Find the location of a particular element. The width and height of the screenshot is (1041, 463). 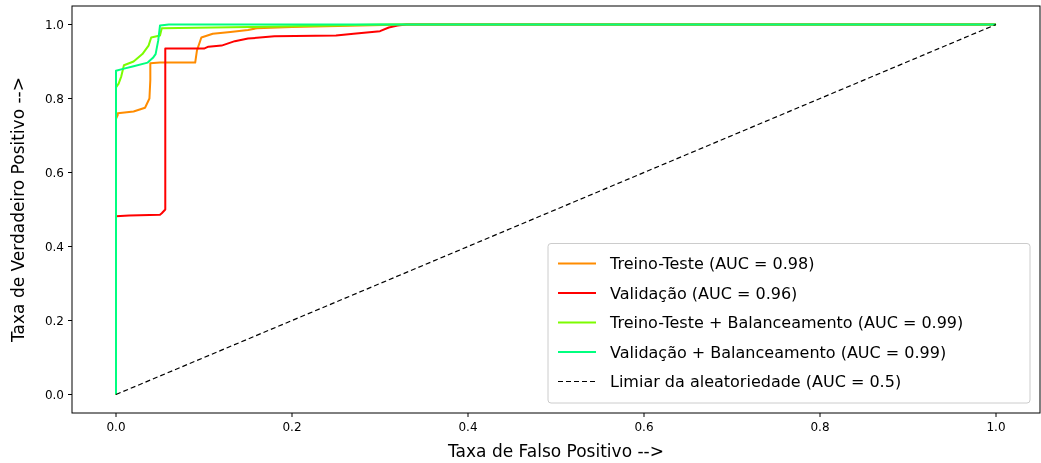

x-tick-label: 1.0 is located at coordinates (996, 427).